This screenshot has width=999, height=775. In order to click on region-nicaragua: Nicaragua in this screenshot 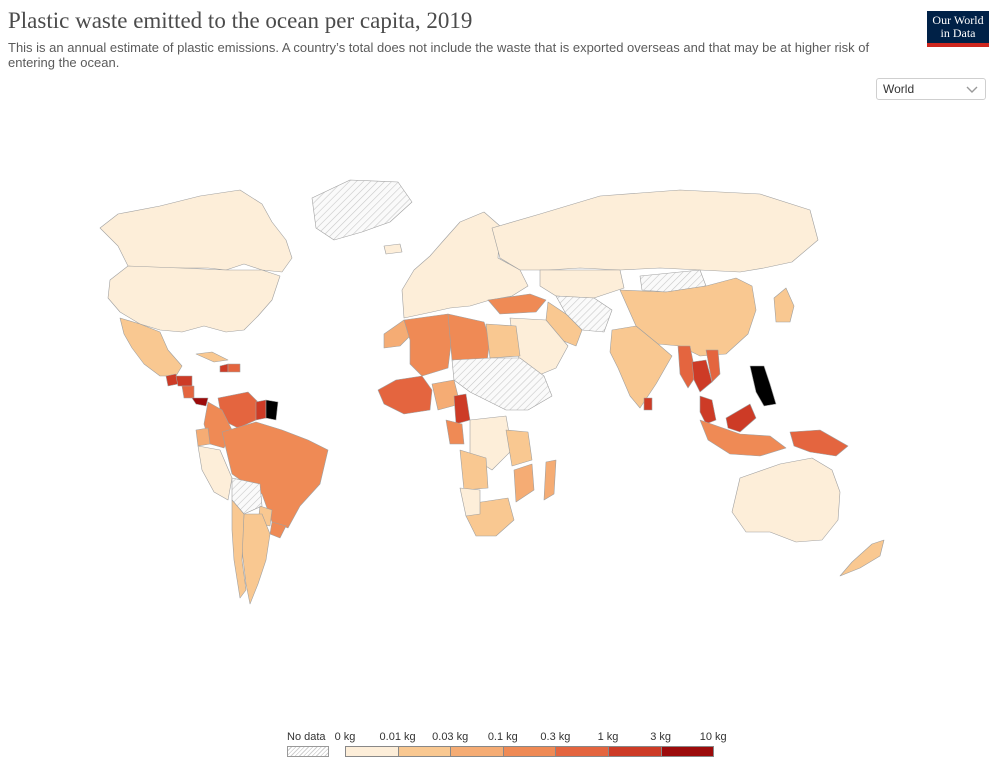, I will do `click(188, 392)`.